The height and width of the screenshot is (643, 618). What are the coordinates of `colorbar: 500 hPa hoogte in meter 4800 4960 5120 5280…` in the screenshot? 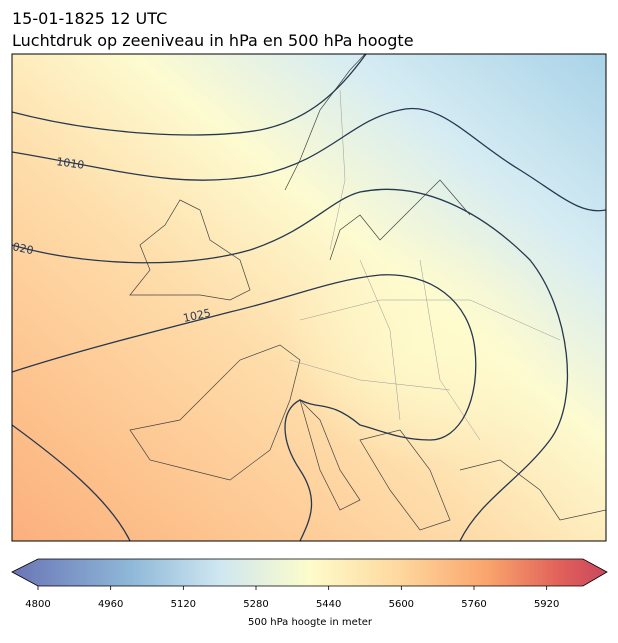 It's located at (309, 593).